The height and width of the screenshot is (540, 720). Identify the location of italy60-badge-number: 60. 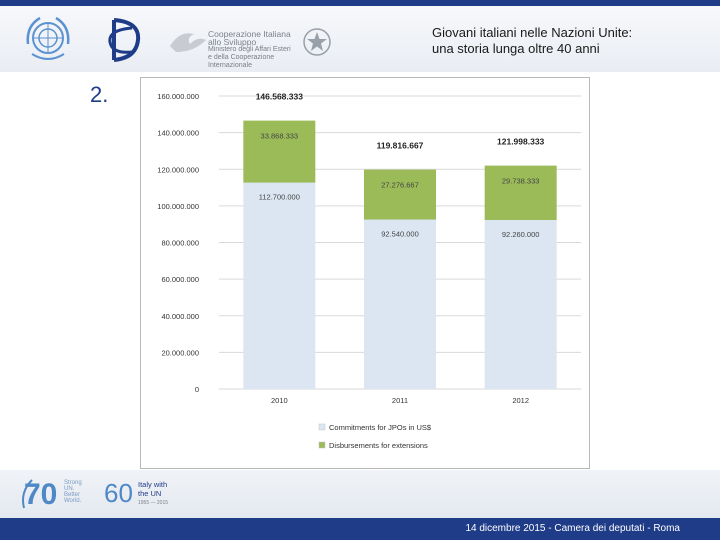
(118, 493).